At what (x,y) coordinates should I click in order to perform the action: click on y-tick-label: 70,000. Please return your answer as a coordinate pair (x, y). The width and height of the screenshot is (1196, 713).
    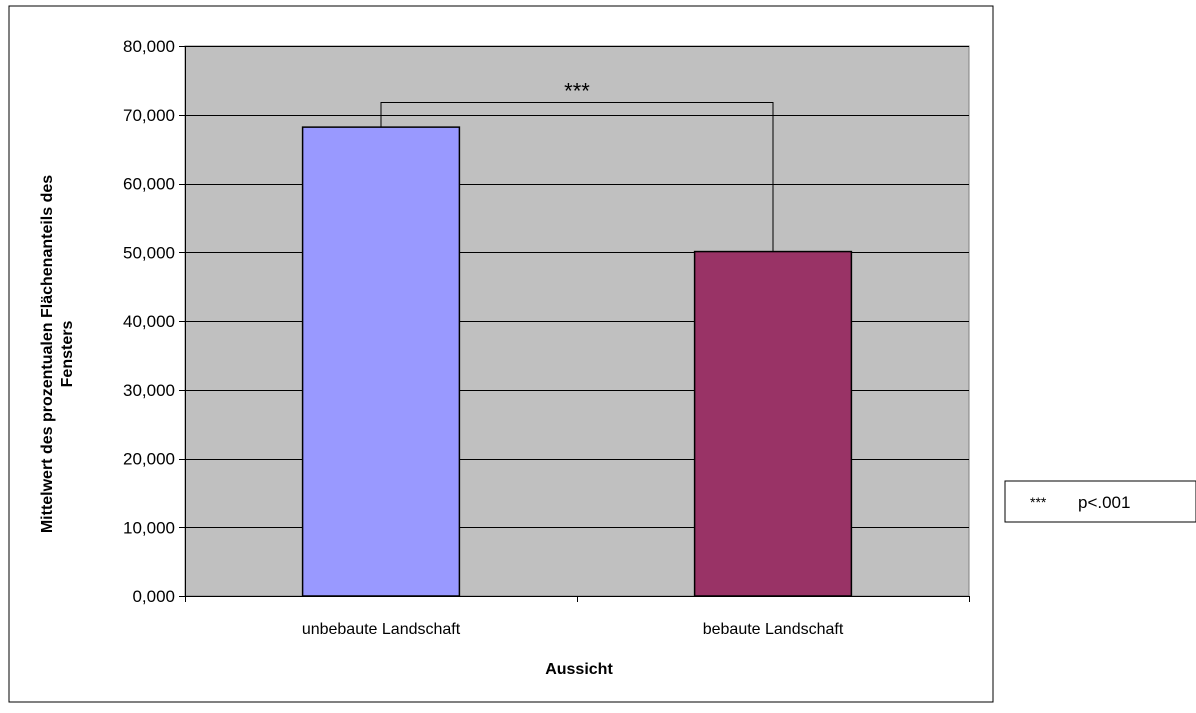
    Looking at the image, I should click on (149, 115).